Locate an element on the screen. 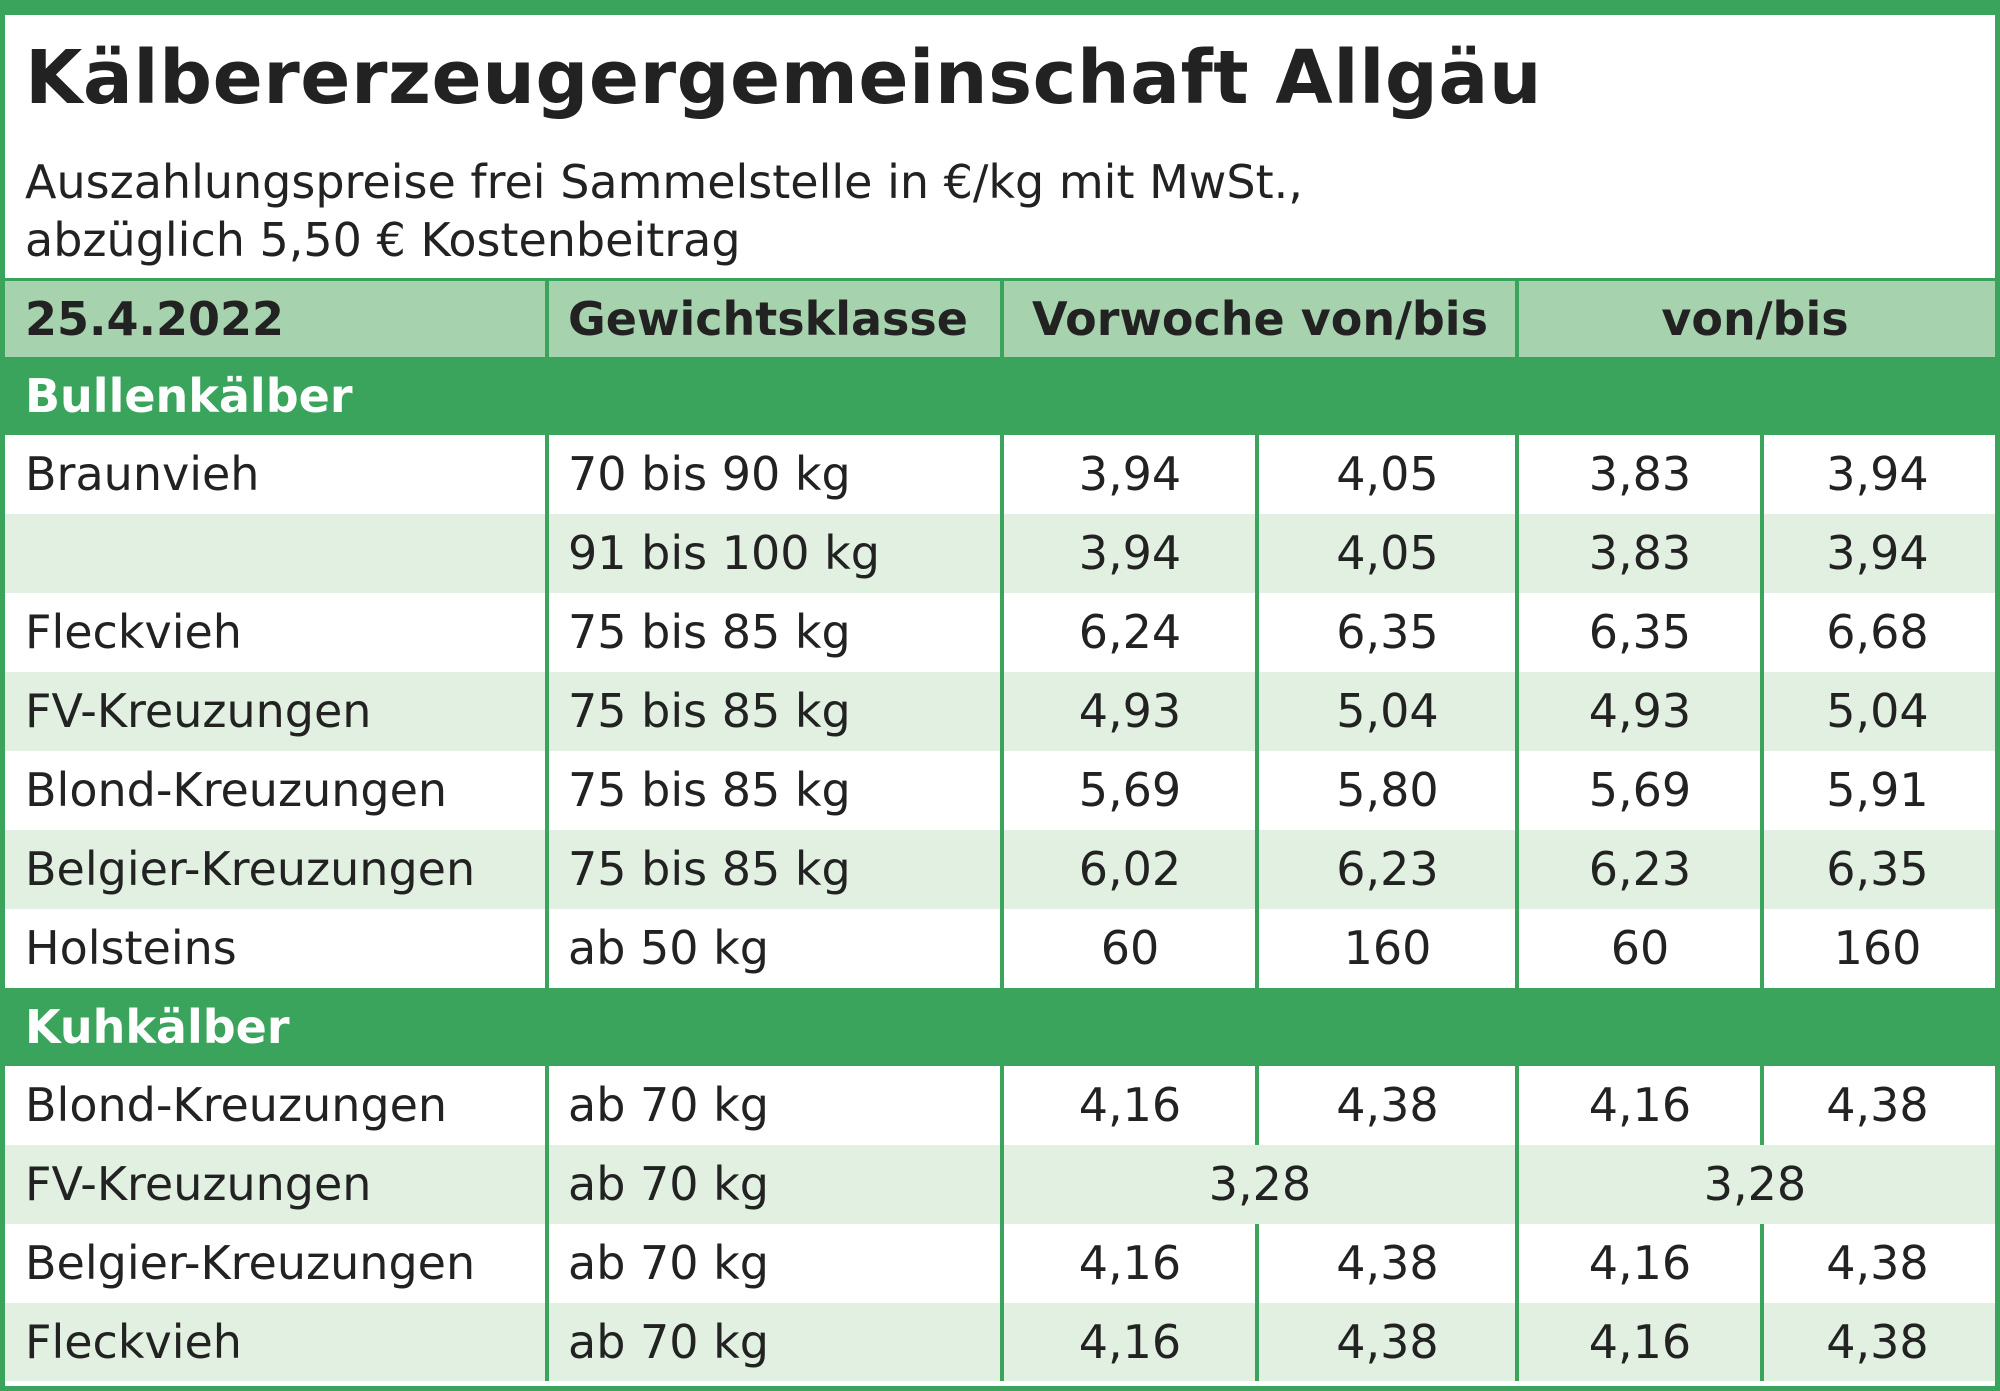 The width and height of the screenshot is (2000, 1391). prev-to-cell: 160 is located at coordinates (1387, 948).